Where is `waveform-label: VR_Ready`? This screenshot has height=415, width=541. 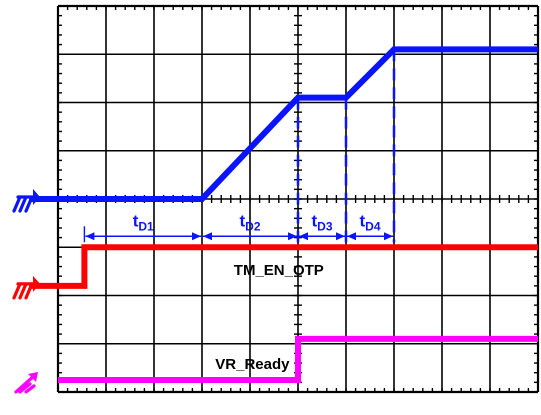 waveform-label: VR_Ready is located at coordinates (252, 364).